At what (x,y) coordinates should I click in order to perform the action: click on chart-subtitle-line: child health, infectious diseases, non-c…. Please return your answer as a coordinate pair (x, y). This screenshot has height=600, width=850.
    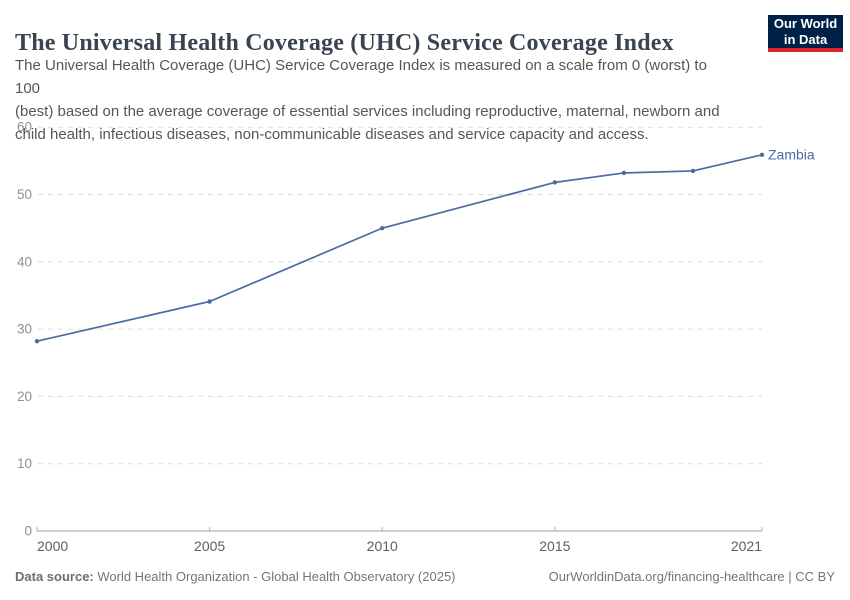
    Looking at the image, I should click on (332, 134).